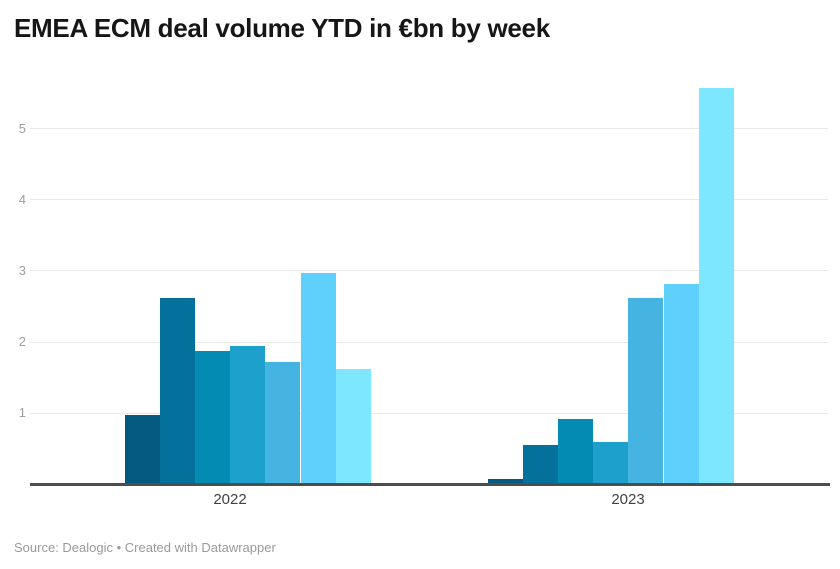  Describe the element at coordinates (22, 270) in the screenshot. I see `y-tick-label-3: 3` at that location.